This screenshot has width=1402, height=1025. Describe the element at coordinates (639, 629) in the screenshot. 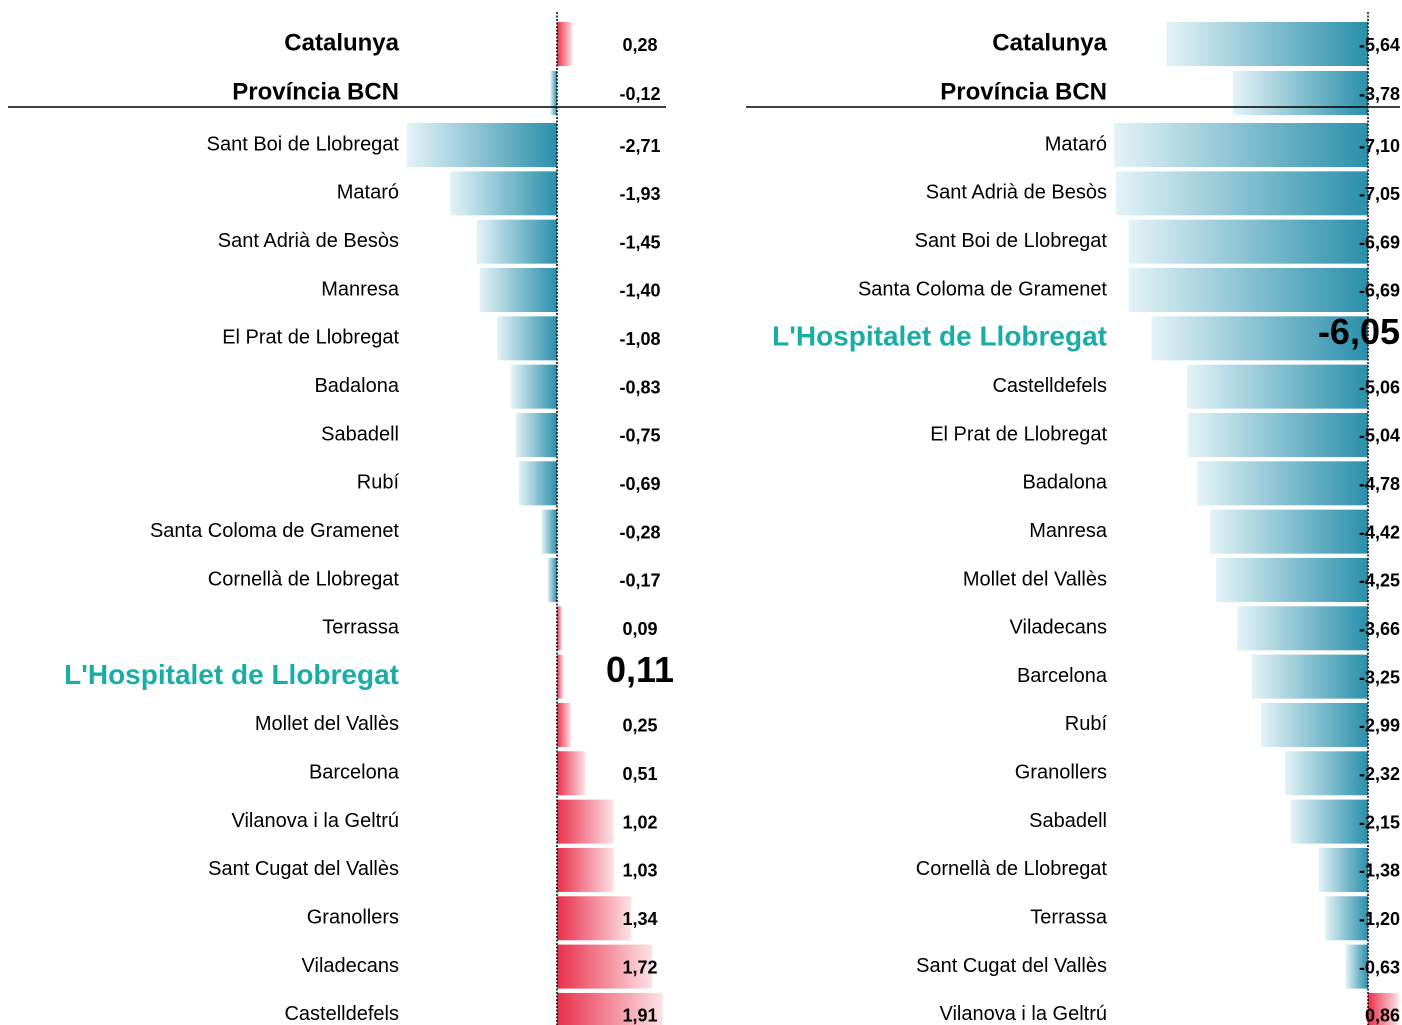

I see `value-label: 0,09` at that location.